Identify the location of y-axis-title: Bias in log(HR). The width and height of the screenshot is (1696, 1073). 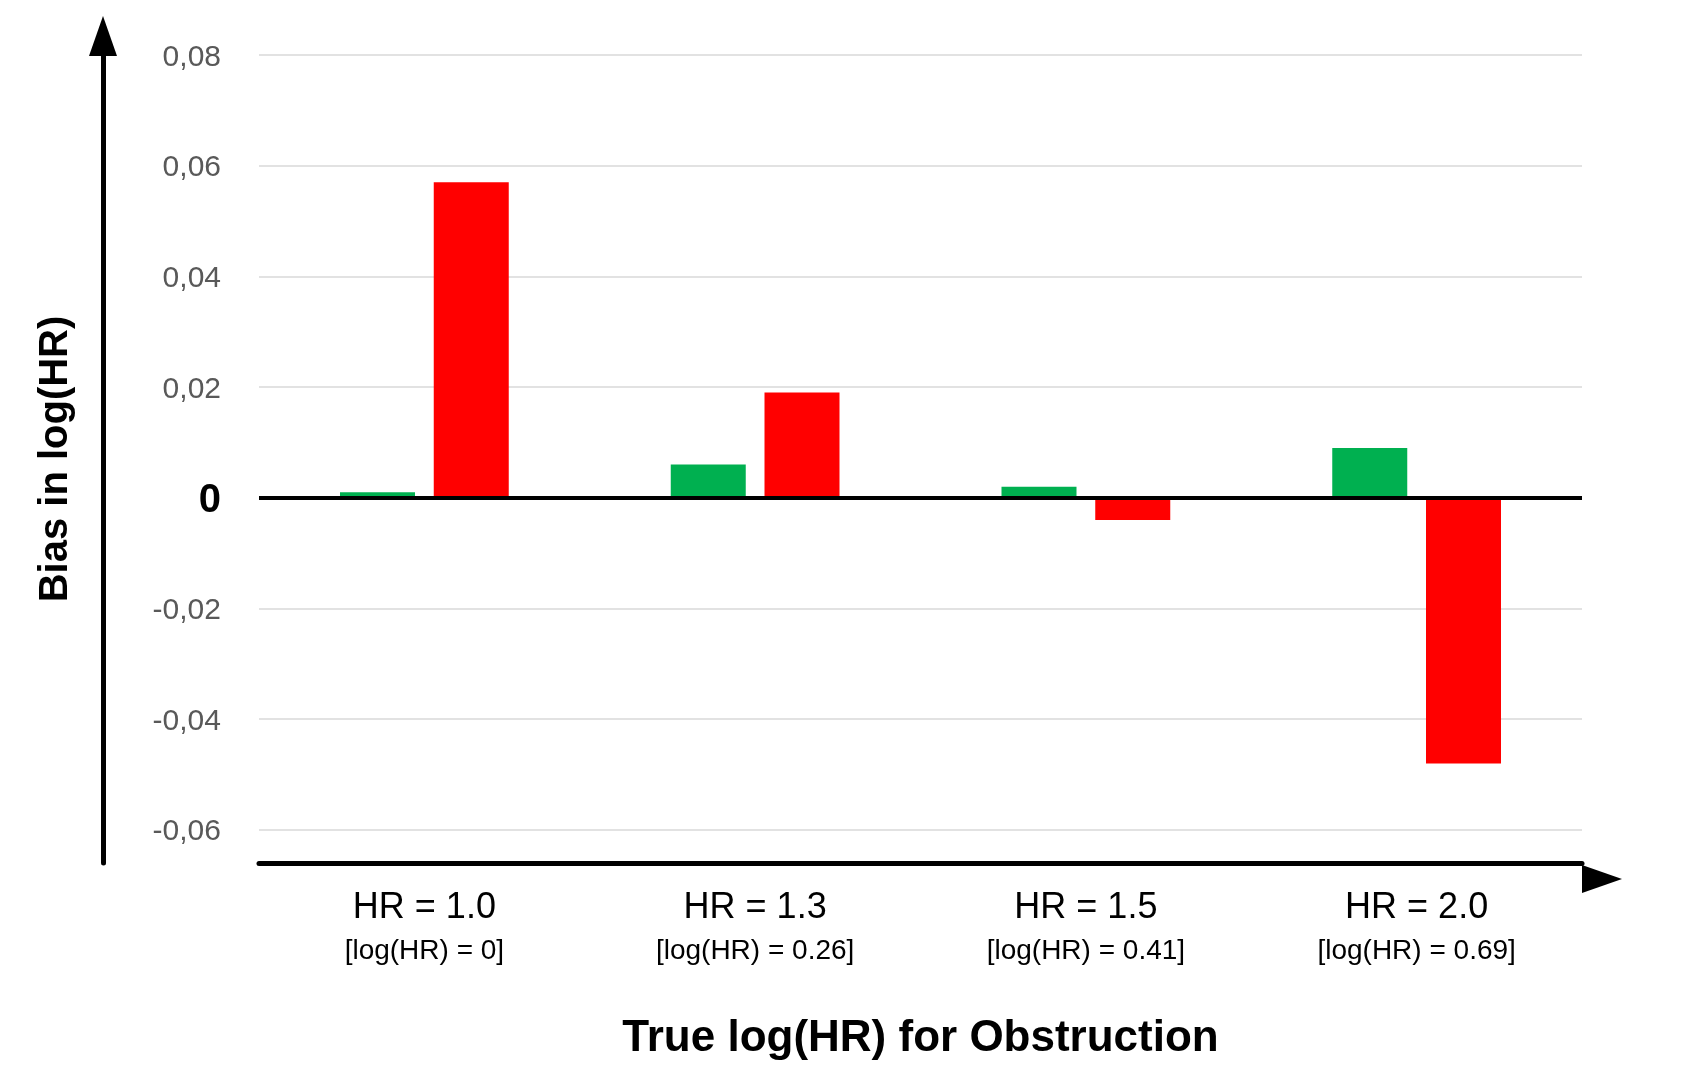
(53, 459).